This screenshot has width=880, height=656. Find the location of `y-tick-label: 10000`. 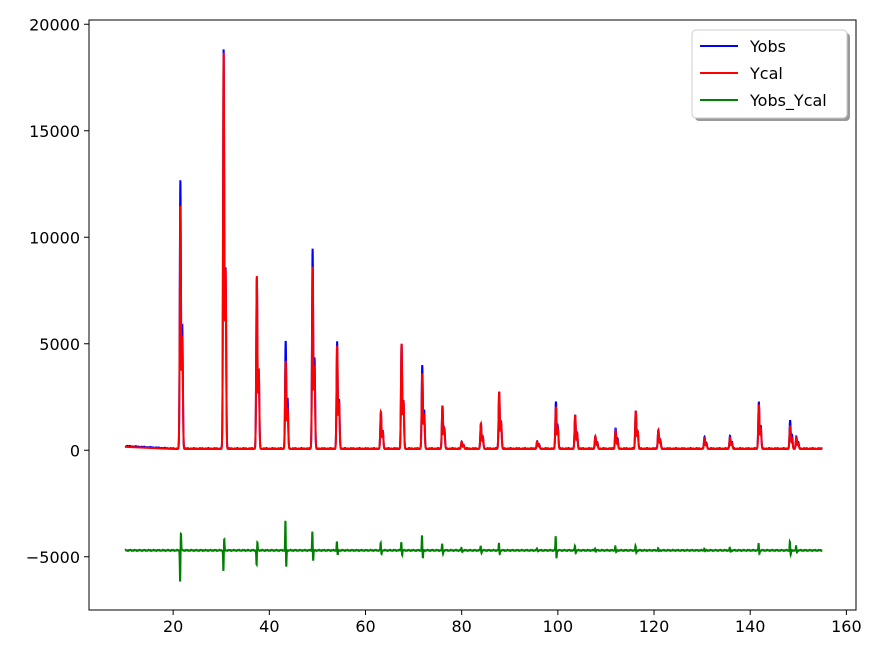

y-tick-label: 10000 is located at coordinates (54, 237).